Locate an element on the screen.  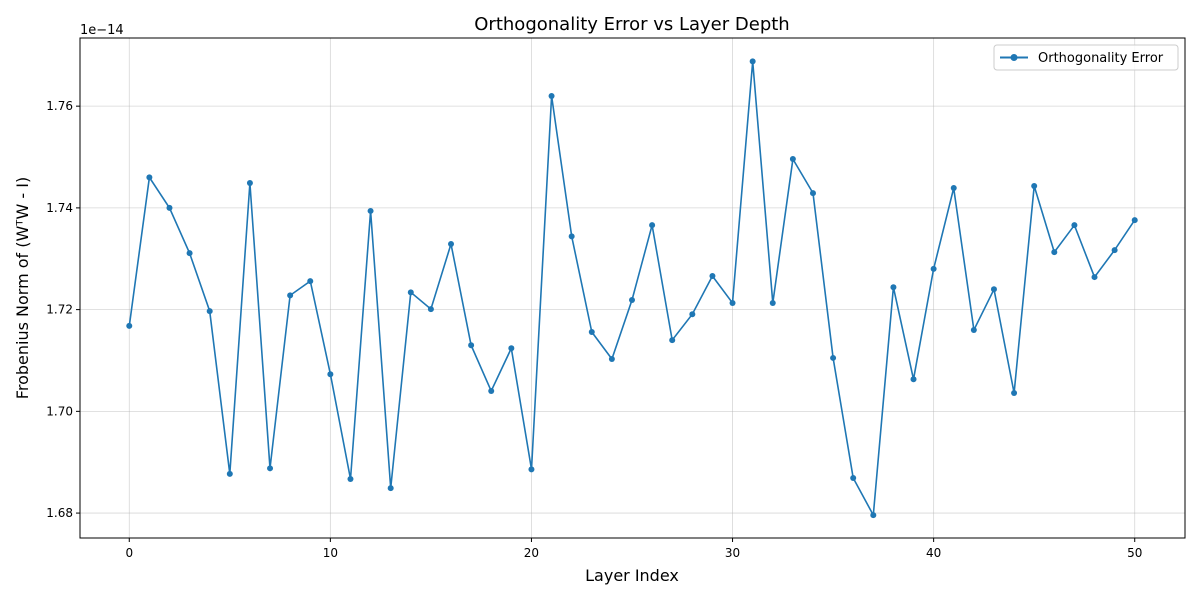
y-tick-label: 1.76 is located at coordinates (59, 106).